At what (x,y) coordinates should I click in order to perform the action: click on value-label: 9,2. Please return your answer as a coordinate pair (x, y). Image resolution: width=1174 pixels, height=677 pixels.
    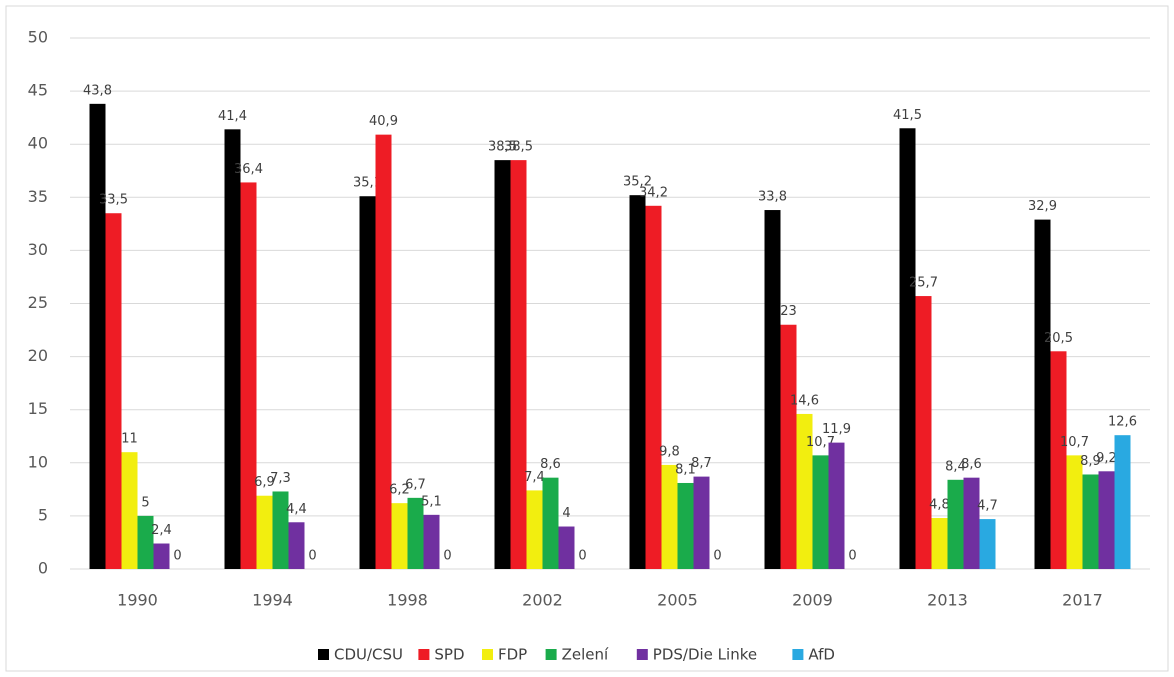
    Looking at the image, I should click on (1106, 458).